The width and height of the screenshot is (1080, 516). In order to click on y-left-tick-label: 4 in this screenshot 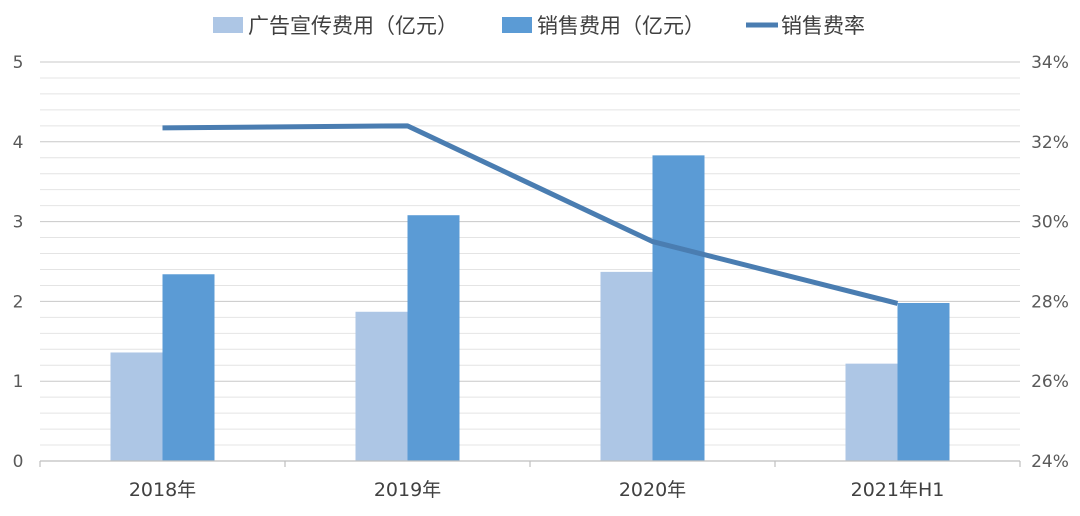, I will do `click(18, 143)`.